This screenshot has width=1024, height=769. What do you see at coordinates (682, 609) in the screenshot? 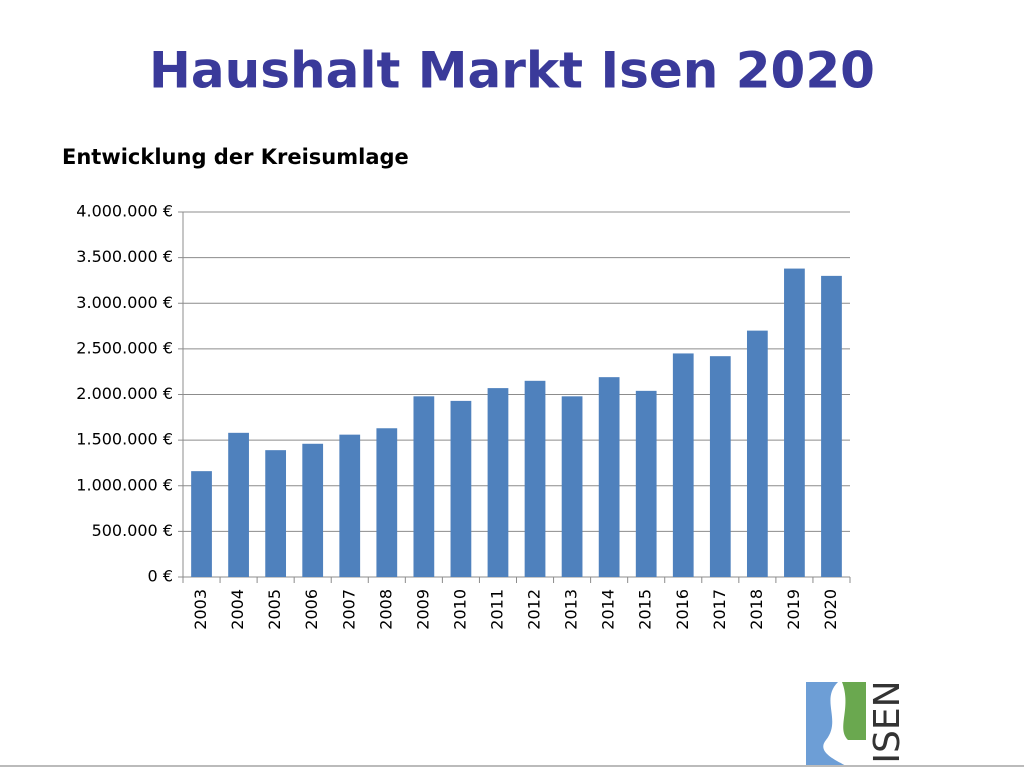
I see `x-tick-label: 2016` at bounding box center [682, 609].